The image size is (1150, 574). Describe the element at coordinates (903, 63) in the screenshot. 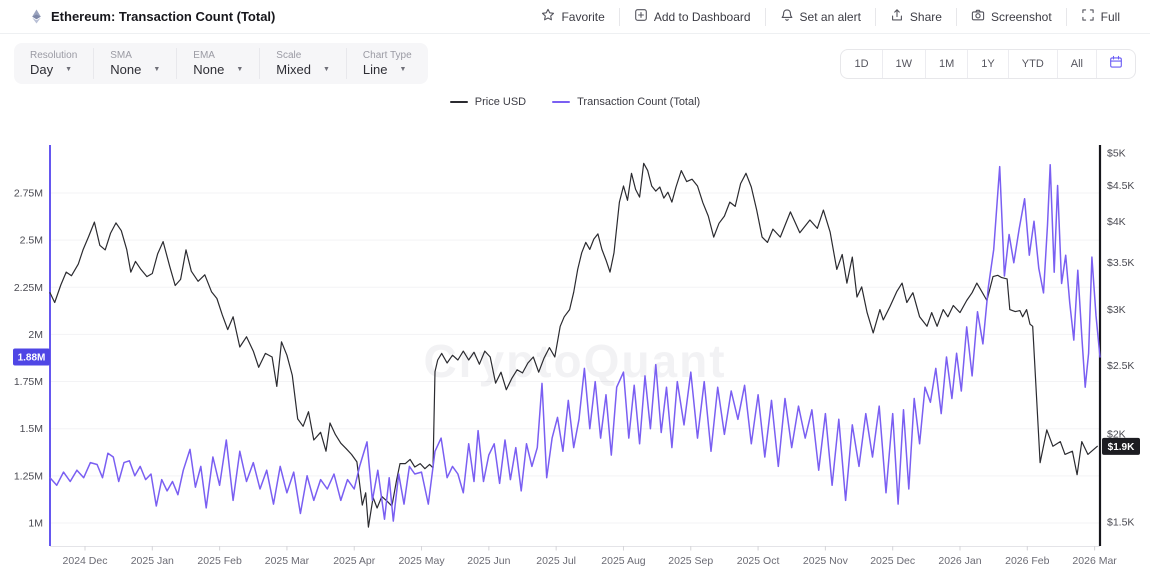

I see `range-1w: 1W` at that location.